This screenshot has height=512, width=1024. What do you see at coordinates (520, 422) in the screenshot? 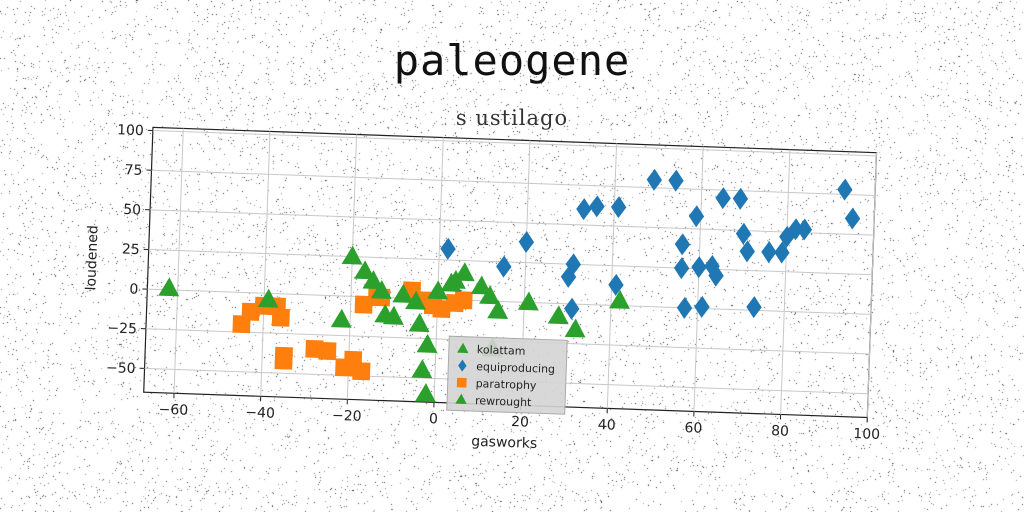
I see `x-tick-label: 20` at bounding box center [520, 422].